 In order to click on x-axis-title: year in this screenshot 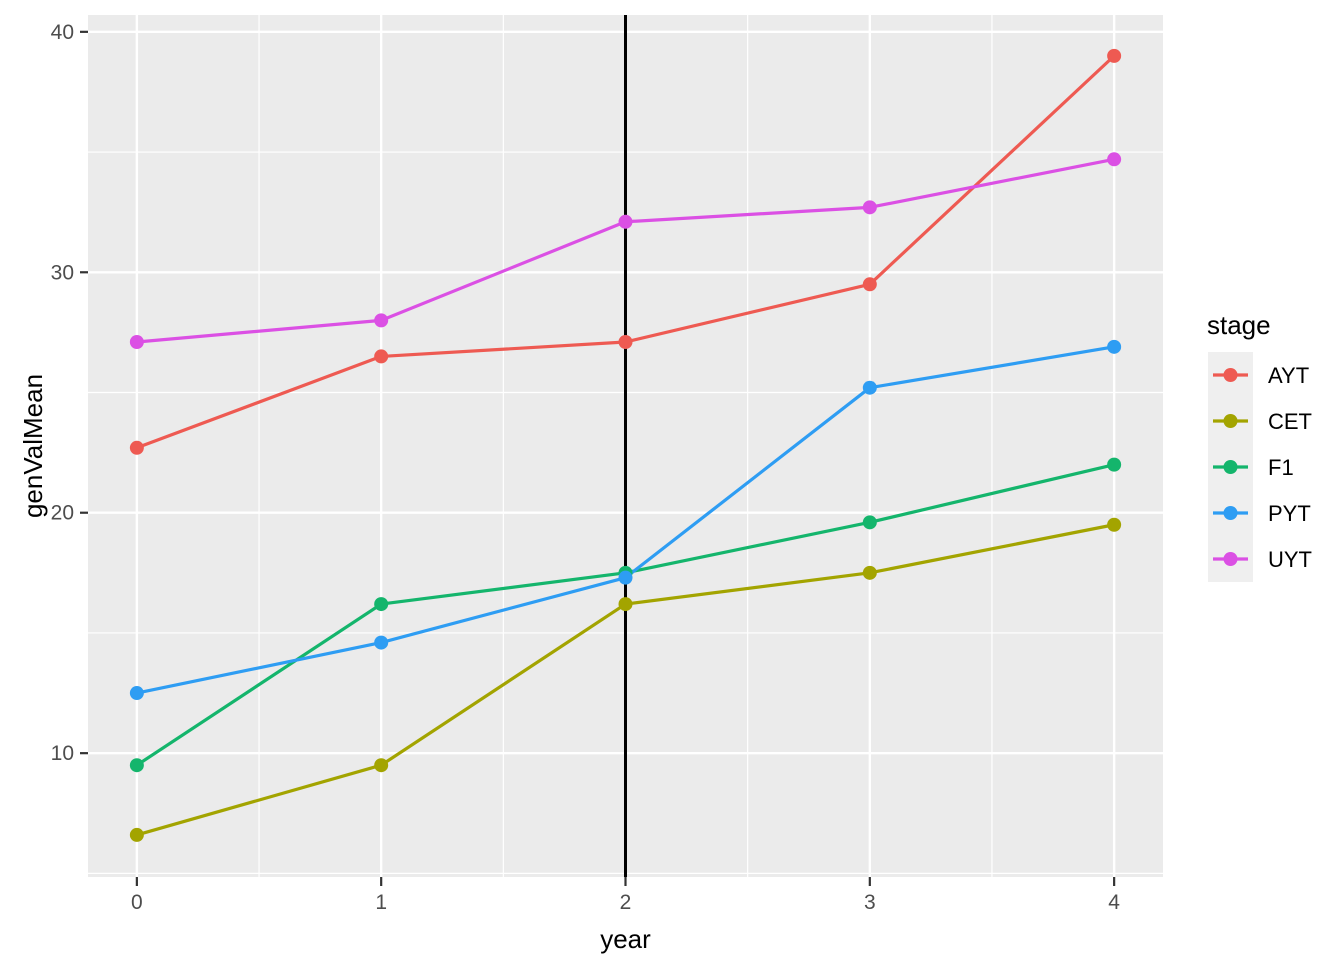, I will do `click(625, 939)`.